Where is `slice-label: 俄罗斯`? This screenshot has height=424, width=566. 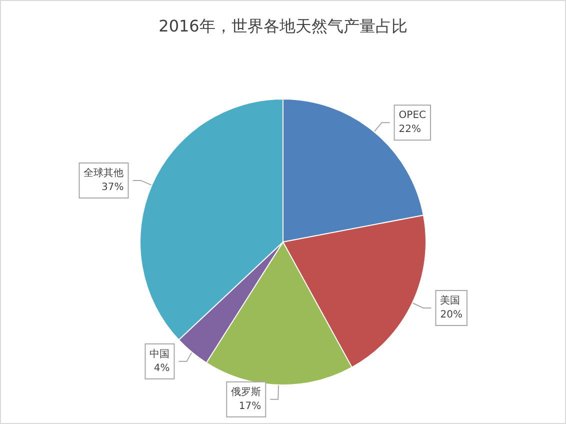
slice-label: 俄罗斯 is located at coordinates (246, 392).